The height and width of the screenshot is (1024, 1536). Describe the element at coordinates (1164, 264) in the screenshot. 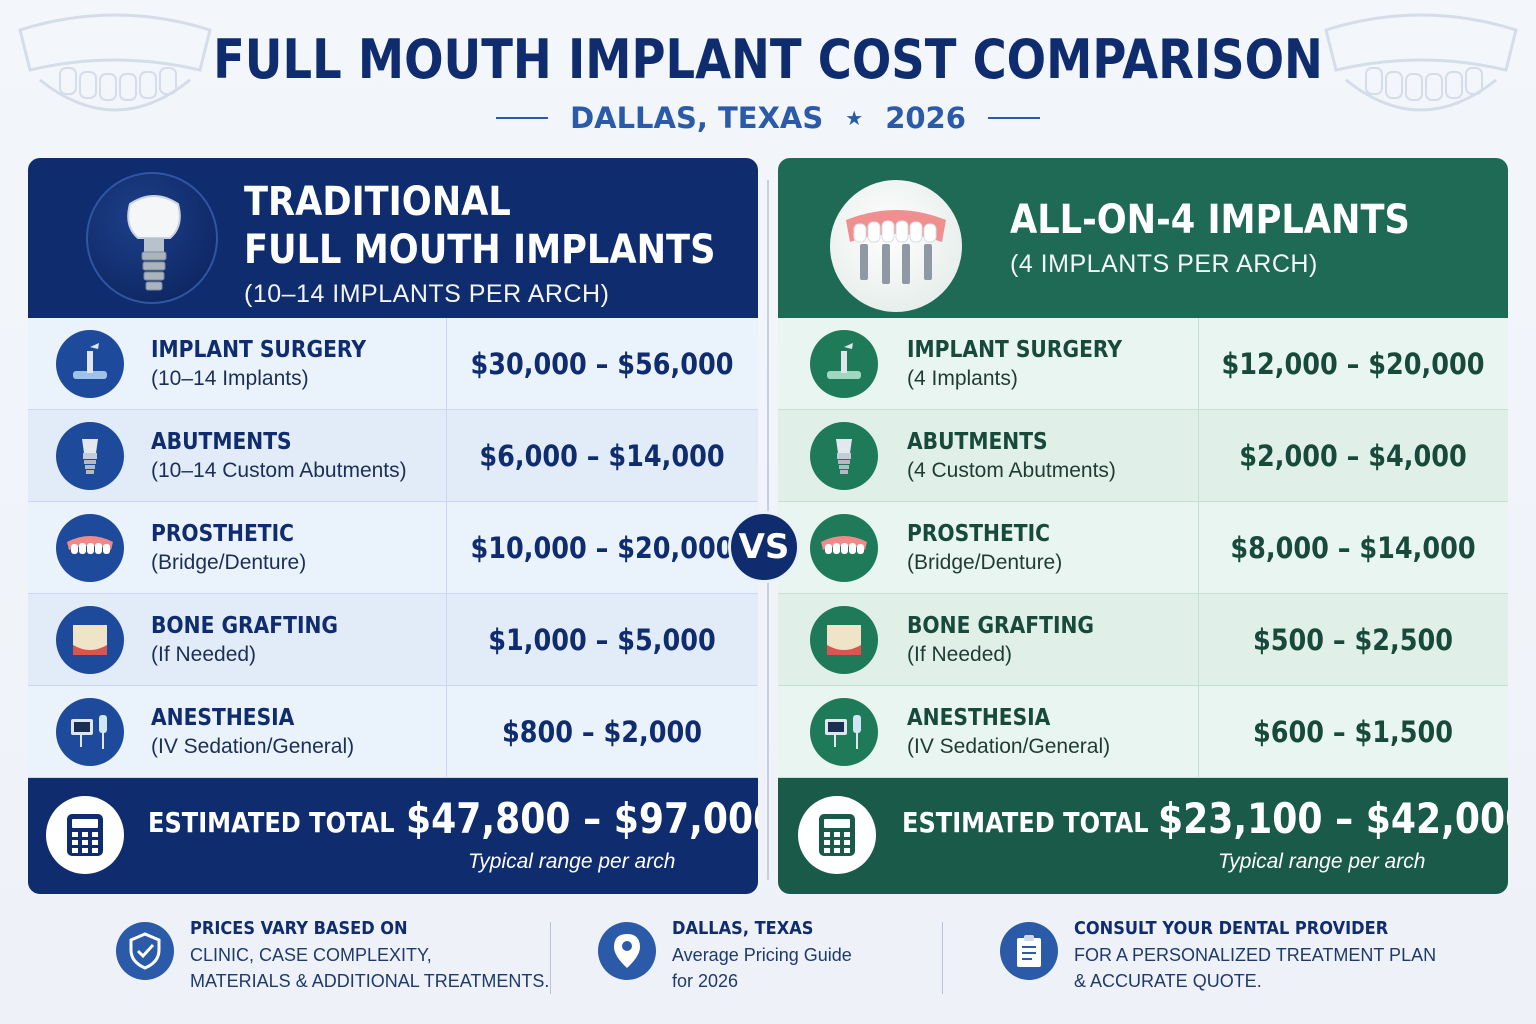

I see `allon4-subtitle: (4 IMPLANTS PER ARCH)` at that location.